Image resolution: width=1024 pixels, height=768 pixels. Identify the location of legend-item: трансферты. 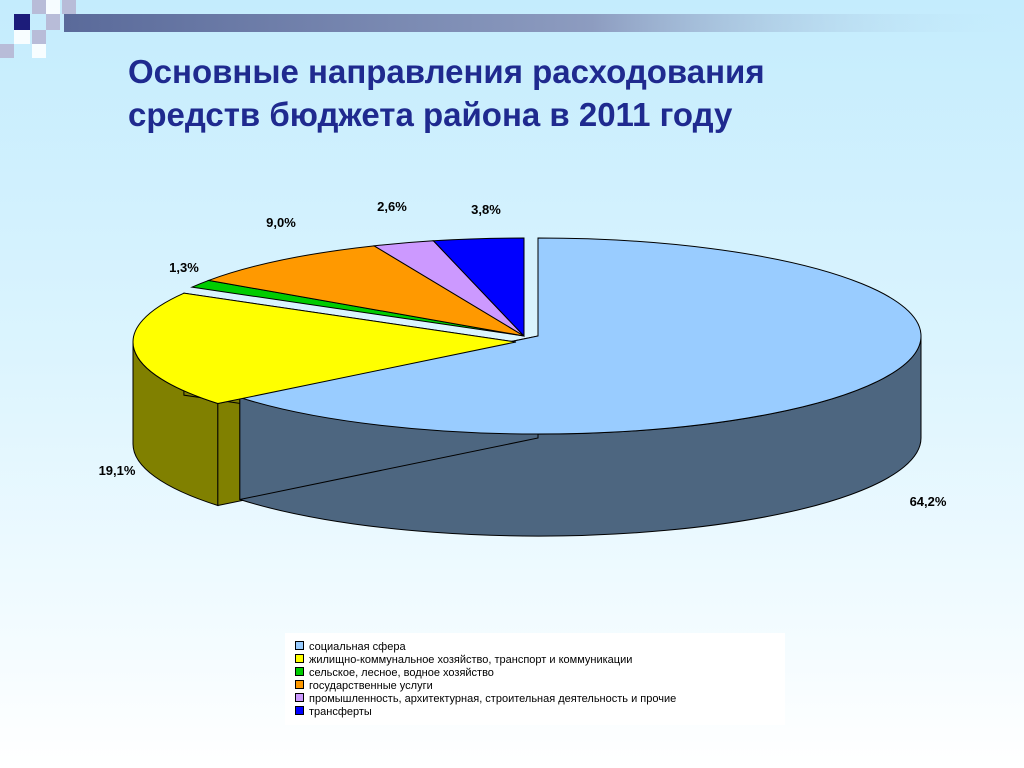
(333, 712).